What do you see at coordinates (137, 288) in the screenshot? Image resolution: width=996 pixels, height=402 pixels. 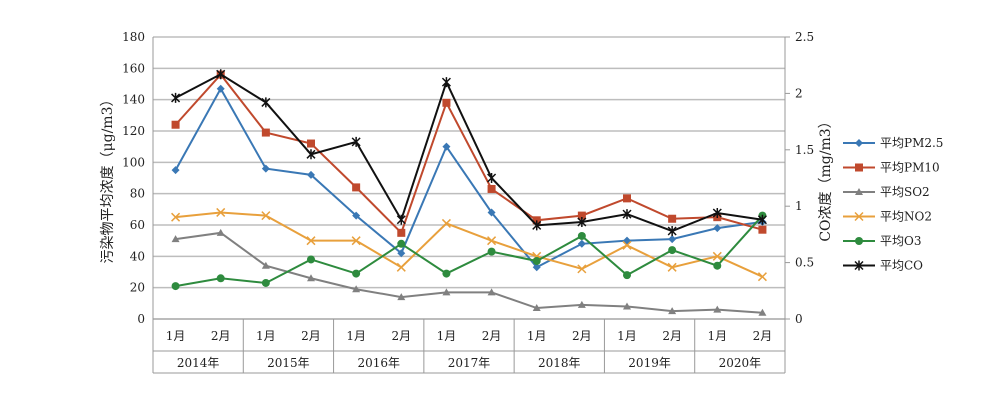 I see `y-tick-label: 20` at bounding box center [137, 288].